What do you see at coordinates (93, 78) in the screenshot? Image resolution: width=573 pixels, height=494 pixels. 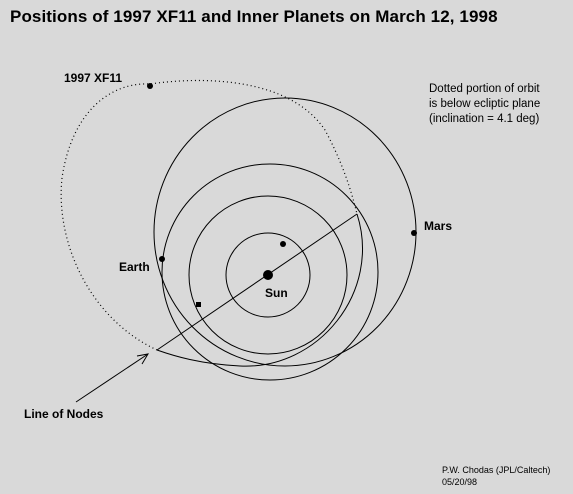 I see `asteroid-label: 1997 XF11` at bounding box center [93, 78].